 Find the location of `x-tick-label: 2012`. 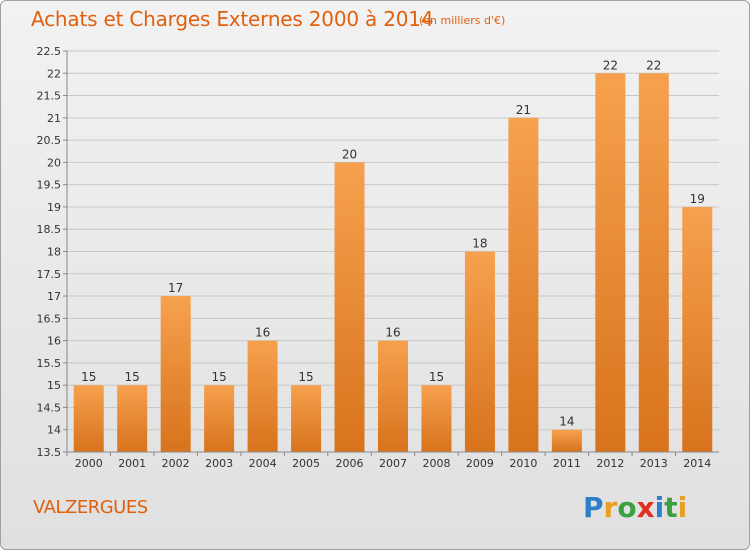

x-tick-label: 2012 is located at coordinates (610, 463).